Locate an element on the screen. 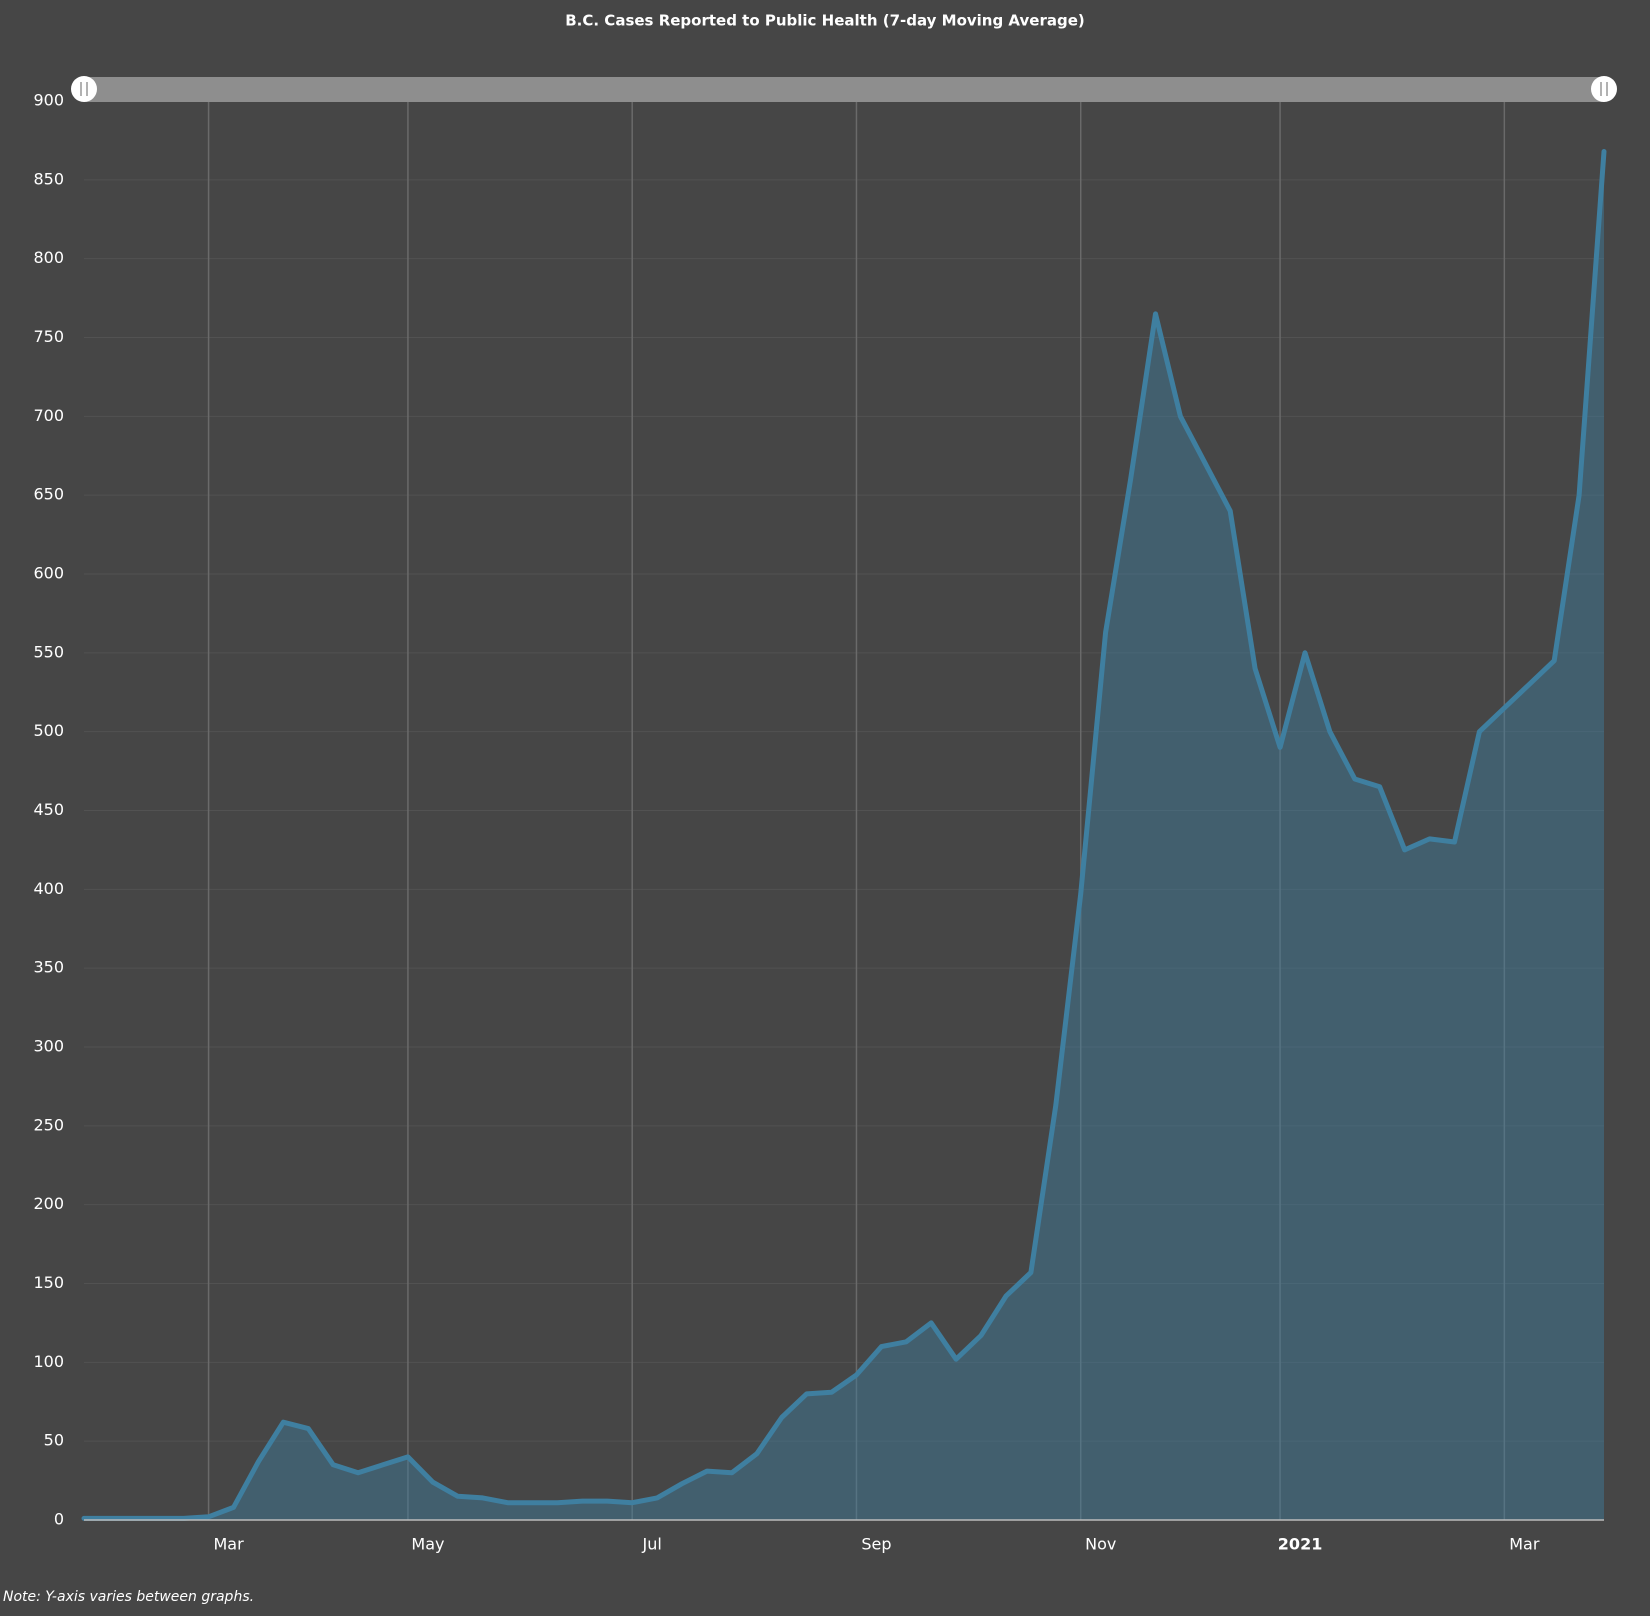  x-tick-label: 2021 is located at coordinates (1300, 1544).